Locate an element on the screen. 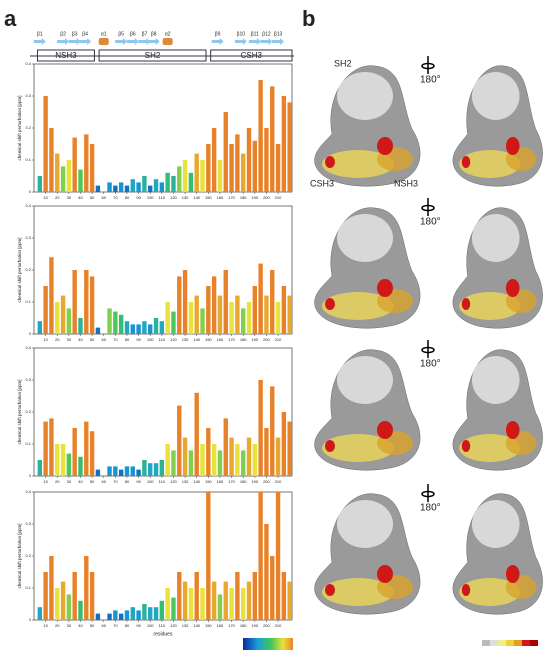 Image resolution: width=544 pixels, height=663 pixels. y-tick-label: 0.2 is located at coordinates (28, 411).